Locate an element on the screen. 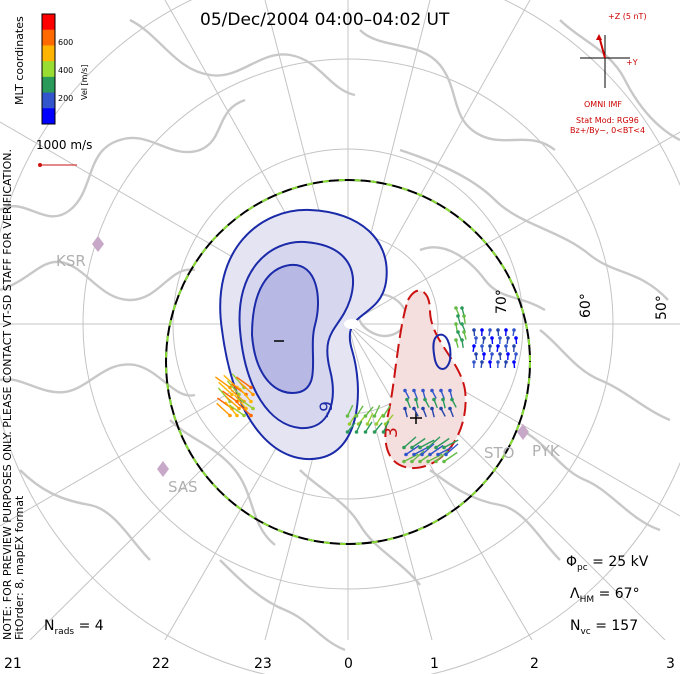  imf-z-label: +Z (5 nT) is located at coordinates (627, 16).